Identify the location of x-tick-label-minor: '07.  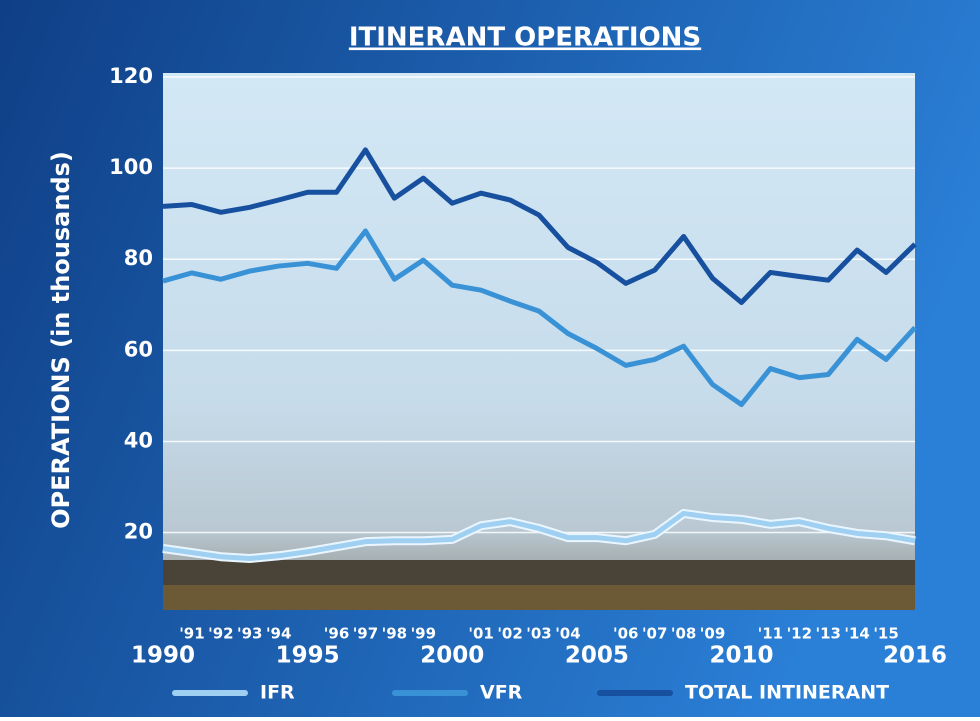
(654, 634).